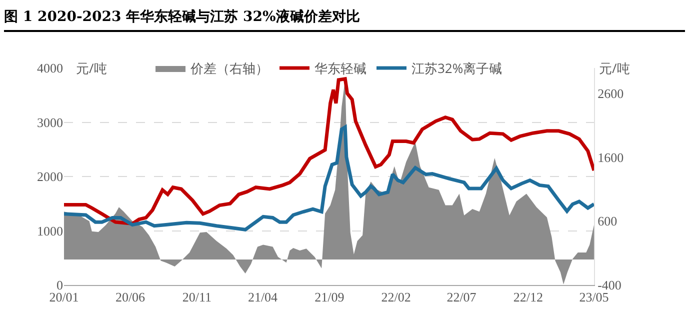  Describe the element at coordinates (611, 157) in the screenshot. I see `y2-tick-label: 1600` at that location.